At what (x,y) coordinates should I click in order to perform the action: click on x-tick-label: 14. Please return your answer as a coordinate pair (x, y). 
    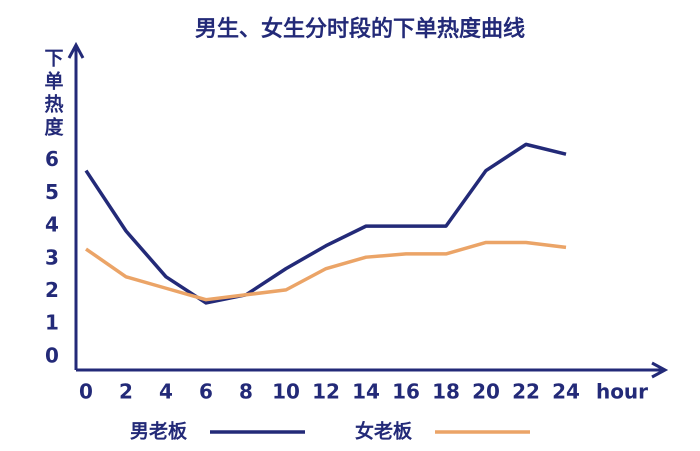
    Looking at the image, I should click on (366, 392).